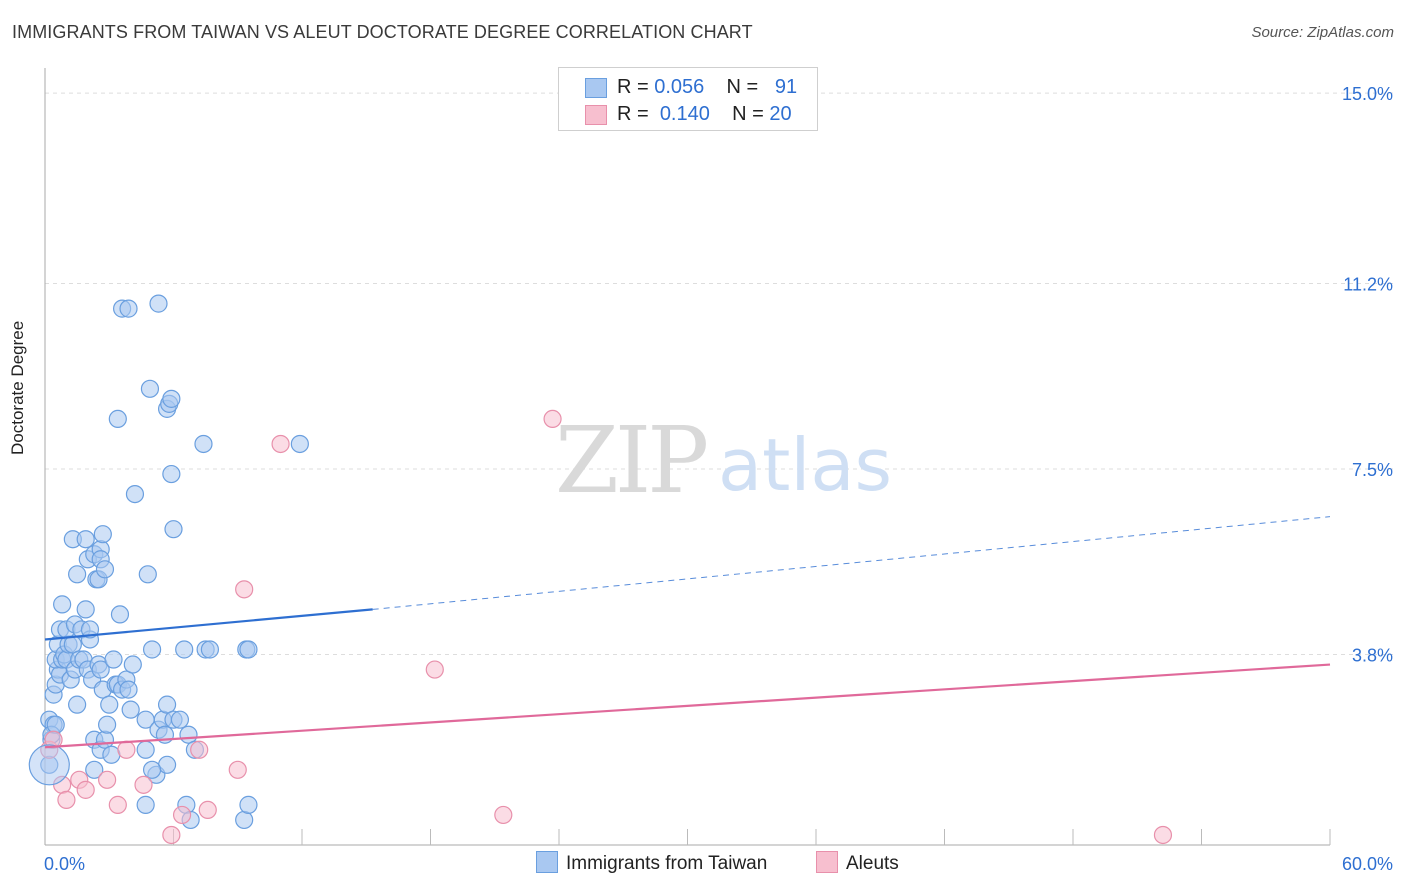 The width and height of the screenshot is (1406, 892). Describe the element at coordinates (780, 114) in the screenshot. I see `legend-n-value: 20` at that location.